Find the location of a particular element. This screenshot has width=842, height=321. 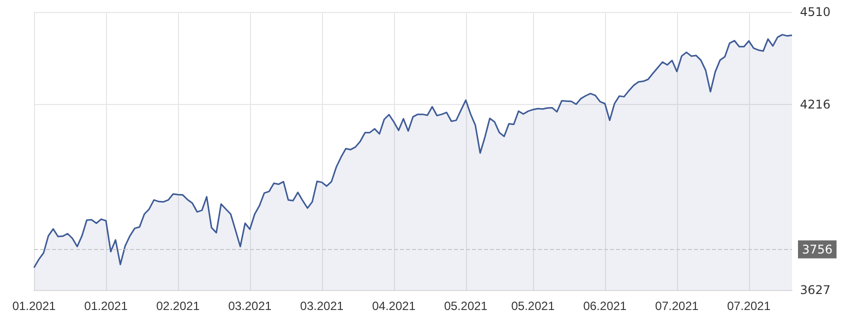

y-tick-label: 3627 is located at coordinates (815, 290).